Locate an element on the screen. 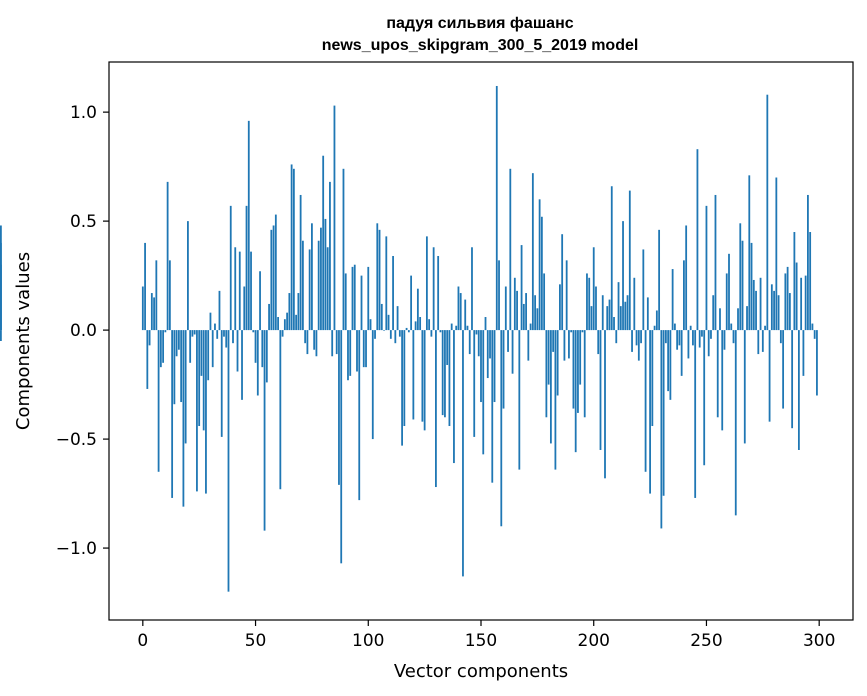 Image resolution: width=867 pixels, height=696 pixels. y-tick-label: 0.5 is located at coordinates (83, 222).